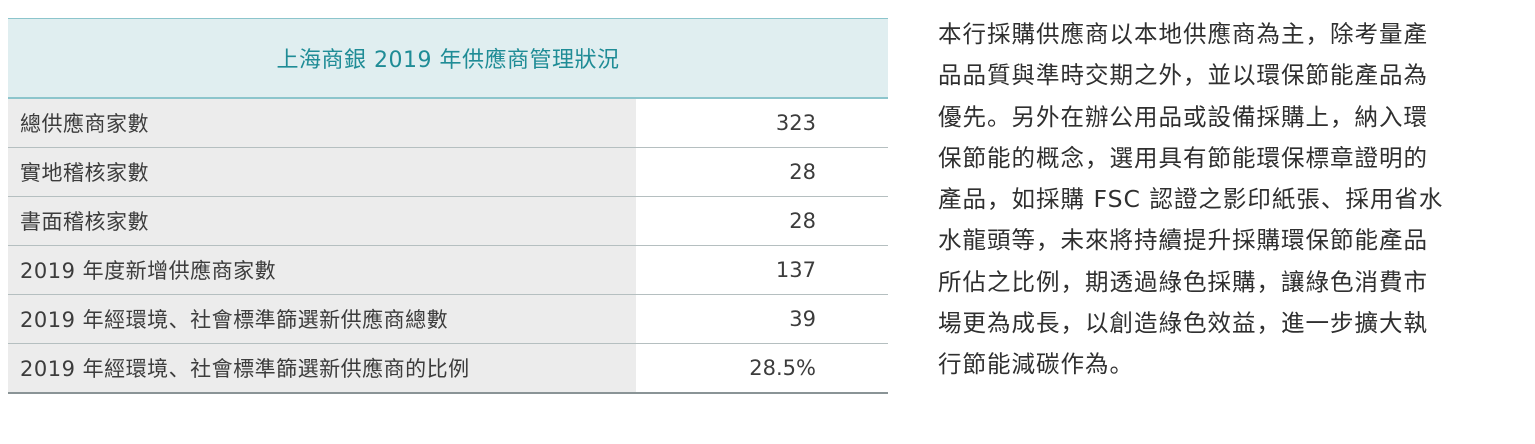 The image size is (1535, 444). What do you see at coordinates (448, 58) in the screenshot?
I see `table-title: 上海商銀 2019 年供應商管理狀況` at bounding box center [448, 58].